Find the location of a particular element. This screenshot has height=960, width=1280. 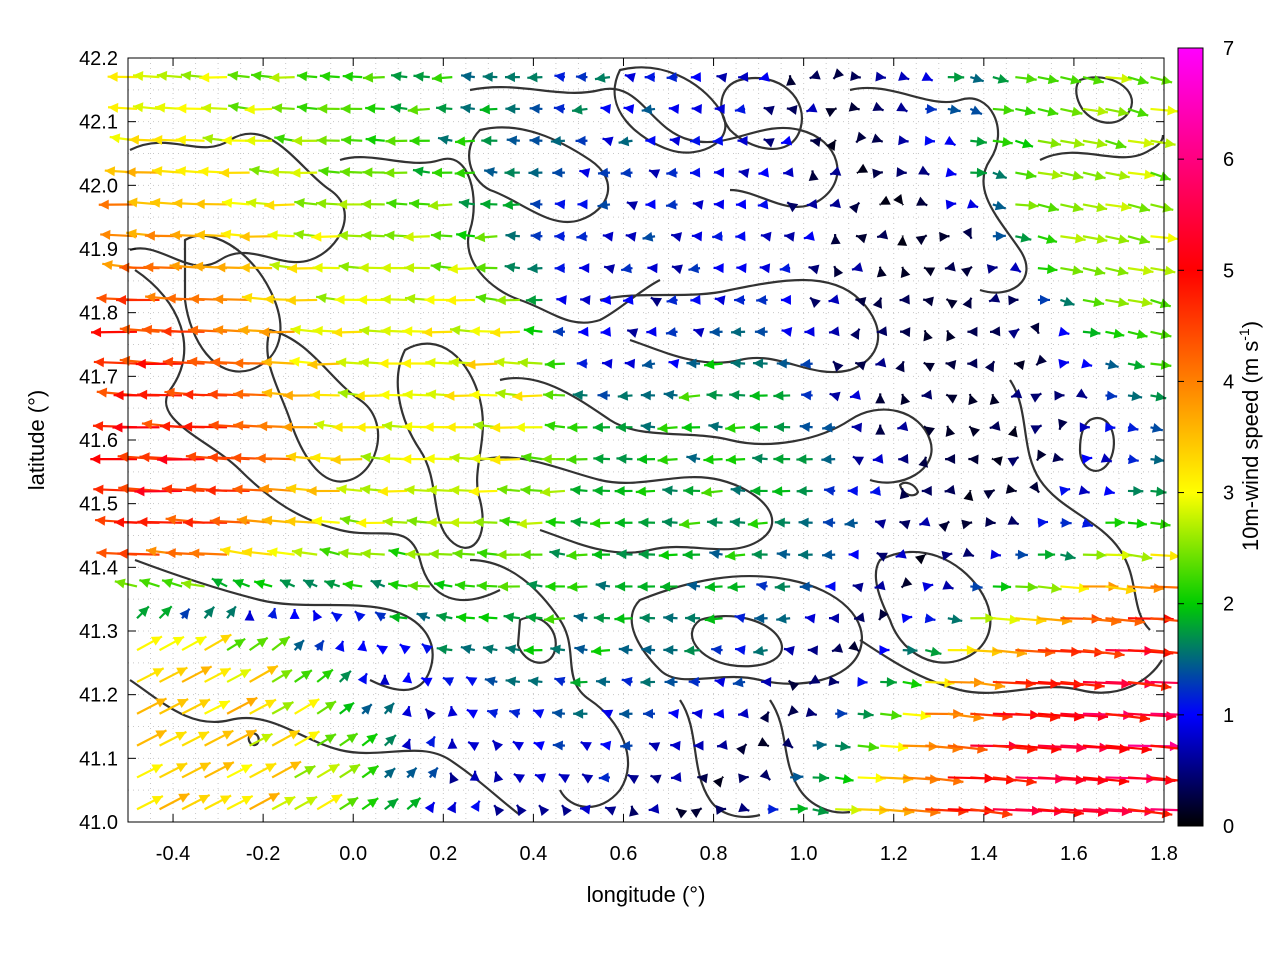

x-tick-label: 0.0 is located at coordinates (353, 854).